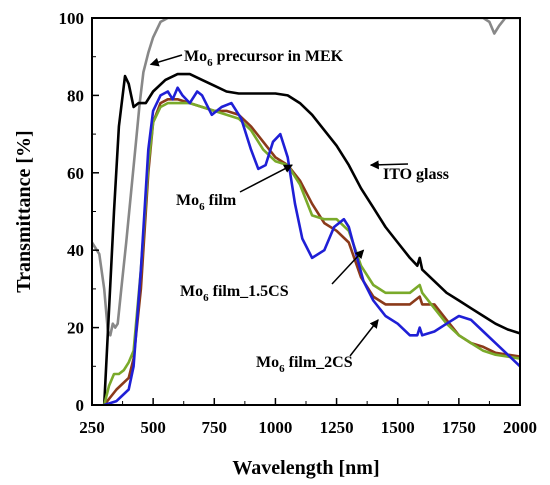 This screenshot has width=550, height=485. I want to click on y-tick-label: 0, so click(80, 405).